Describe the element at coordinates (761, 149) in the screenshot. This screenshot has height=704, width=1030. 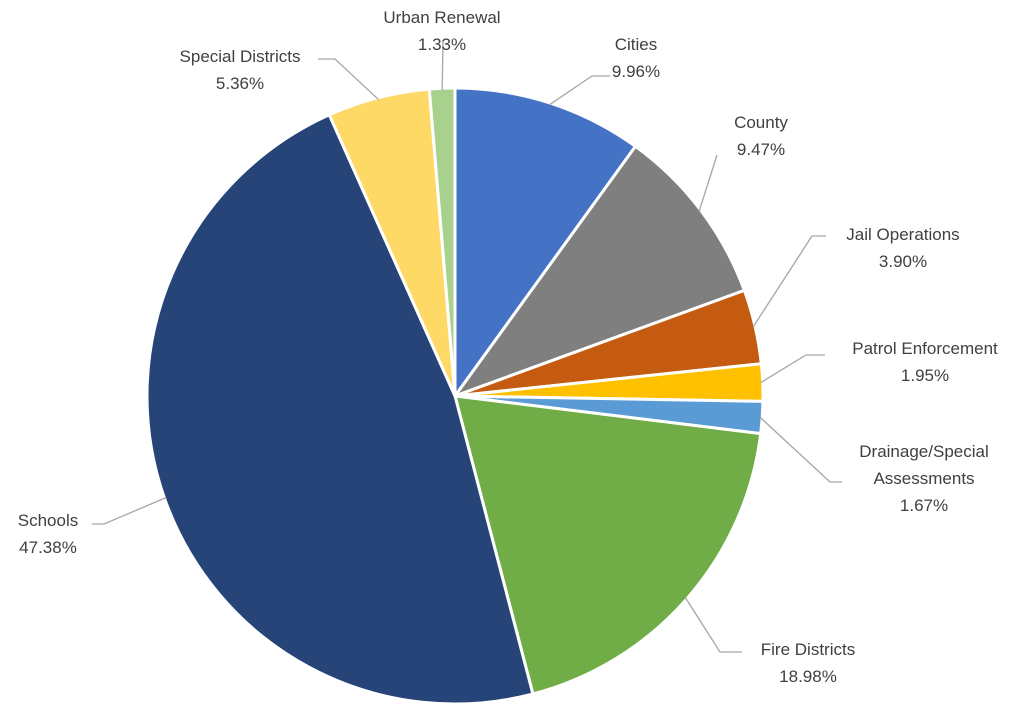
I see `data-label-value: 9.47%` at that location.